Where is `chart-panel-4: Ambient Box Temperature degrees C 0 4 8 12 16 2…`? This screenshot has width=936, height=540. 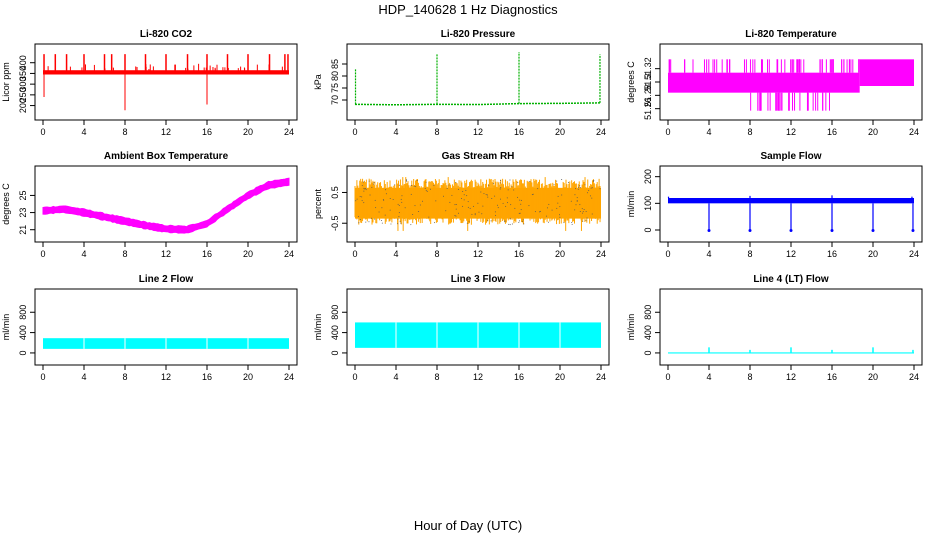 chart-panel-4: Ambient Box Temperature degrees C 0 4 8 12 16 2… is located at coordinates (149, 205).